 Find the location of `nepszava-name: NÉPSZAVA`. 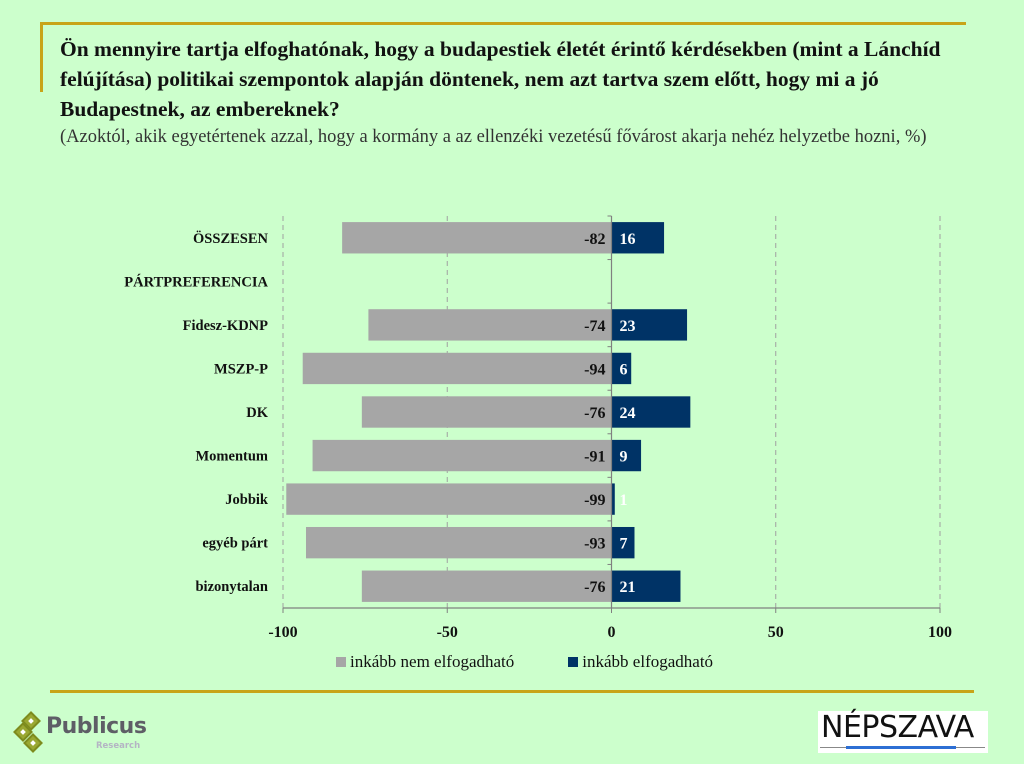

nepszava-name: NÉPSZAVA is located at coordinates (897, 727).